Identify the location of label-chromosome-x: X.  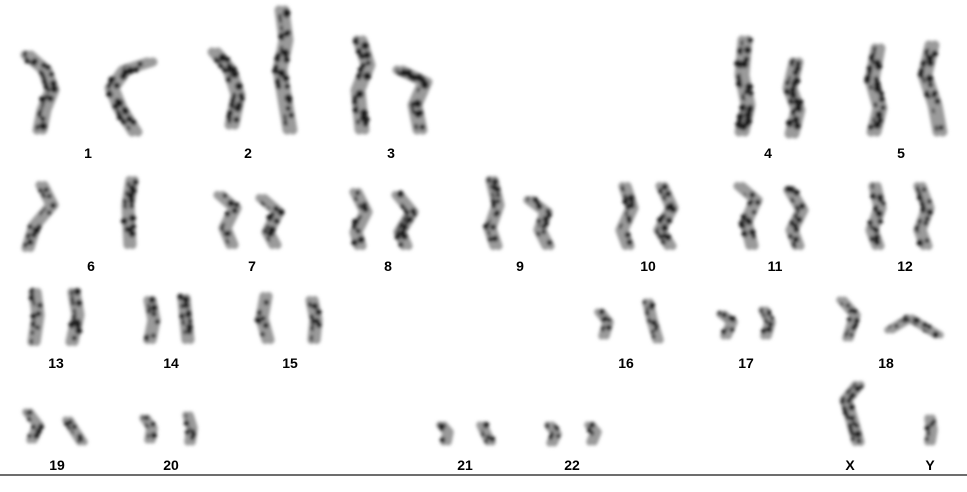
(850, 465).